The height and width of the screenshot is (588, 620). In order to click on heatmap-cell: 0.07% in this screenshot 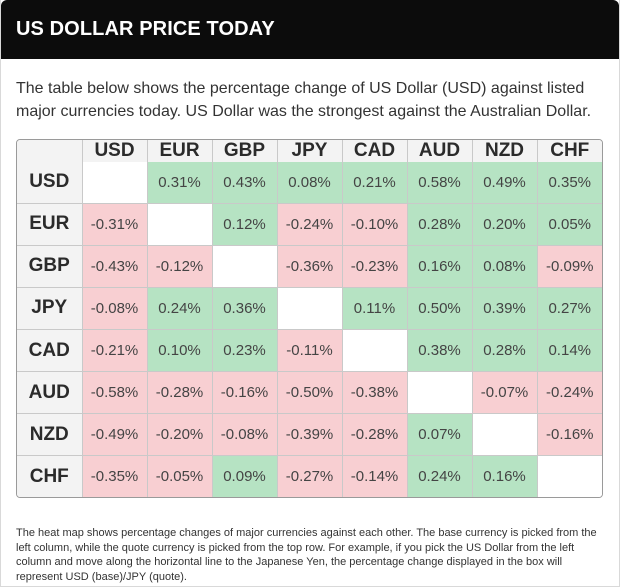, I will do `click(439, 435)`.